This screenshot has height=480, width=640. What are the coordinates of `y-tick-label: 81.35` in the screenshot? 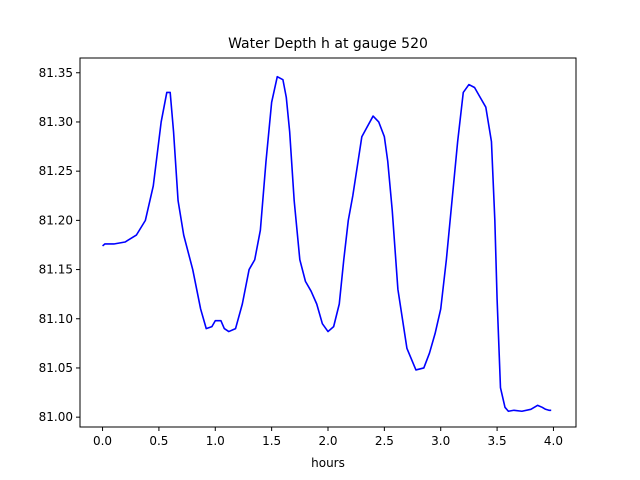 It's located at (56, 73).